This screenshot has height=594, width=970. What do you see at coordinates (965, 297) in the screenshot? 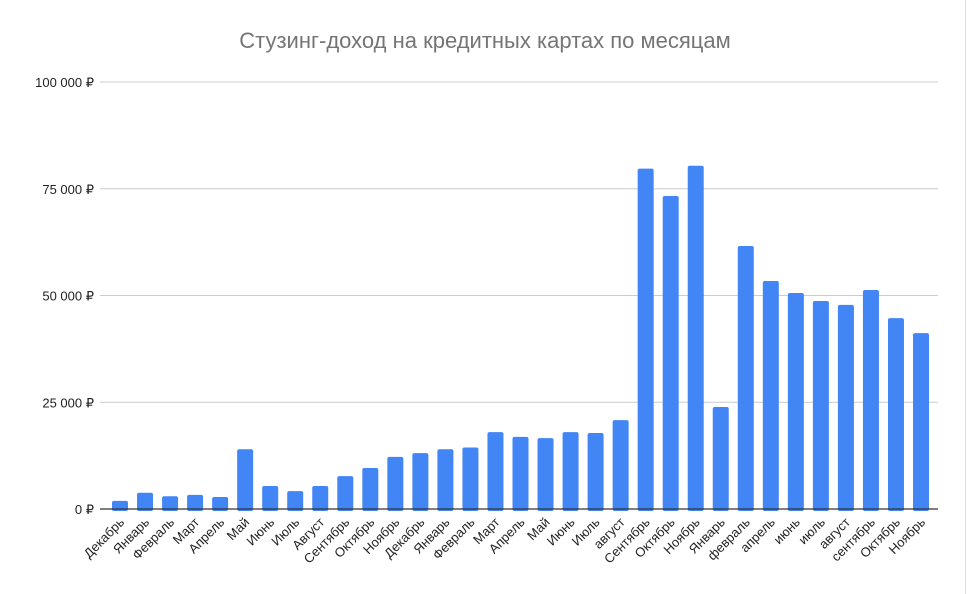
I see `sheet-edge-divider` at bounding box center [965, 297].